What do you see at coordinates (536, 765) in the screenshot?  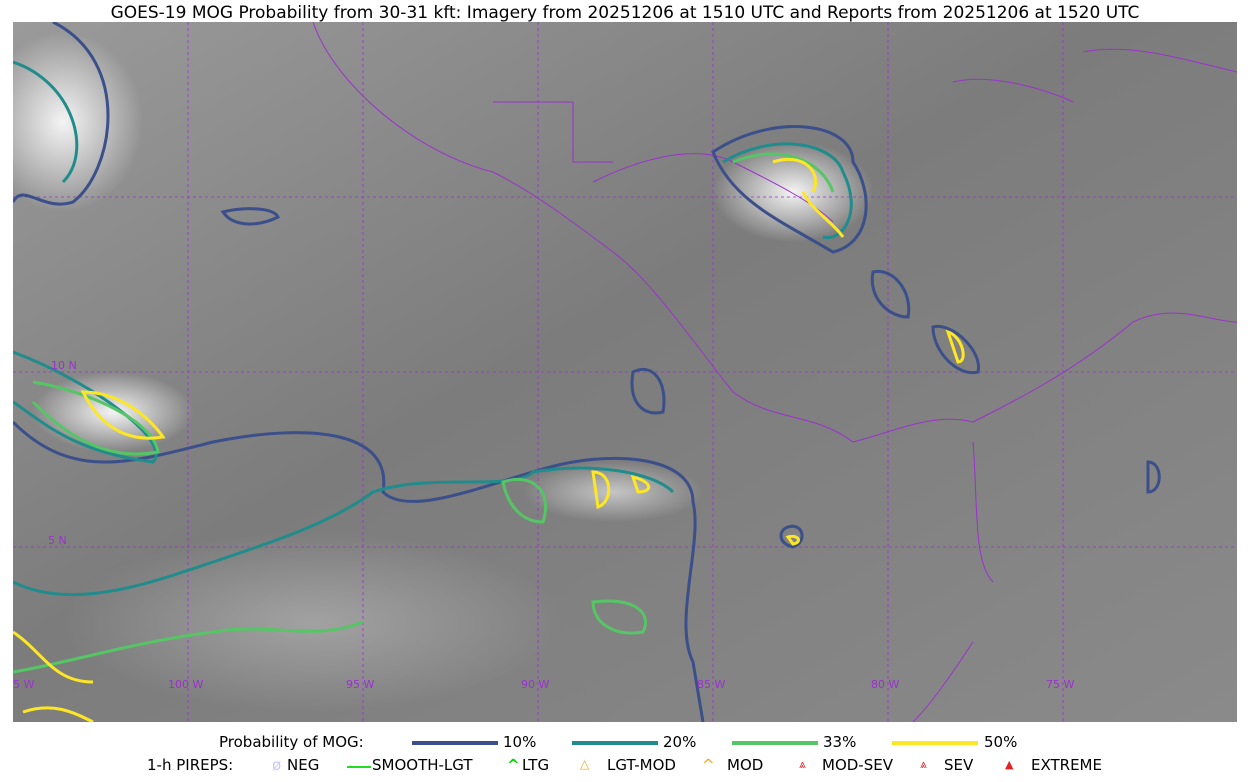 I see `pirep-label-ltg: LTG` at bounding box center [536, 765].